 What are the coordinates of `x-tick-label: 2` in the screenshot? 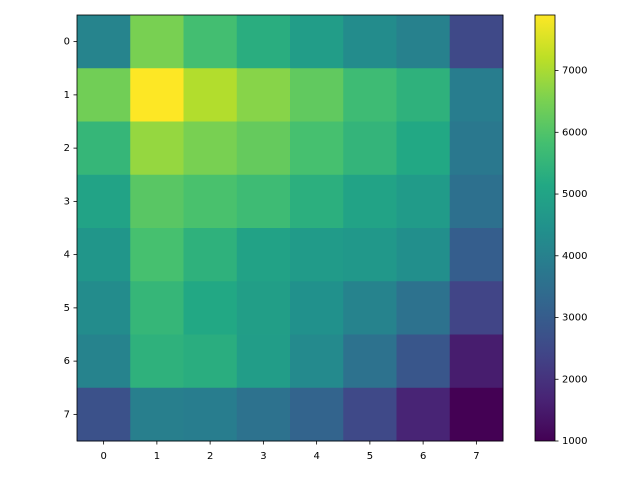 It's located at (210, 456).